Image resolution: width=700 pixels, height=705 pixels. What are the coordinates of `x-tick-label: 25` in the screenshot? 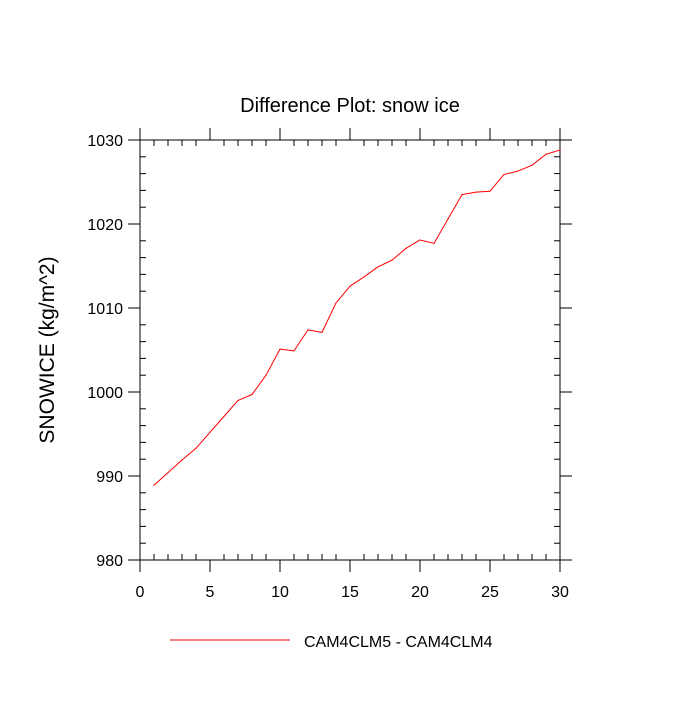 It's located at (490, 592).